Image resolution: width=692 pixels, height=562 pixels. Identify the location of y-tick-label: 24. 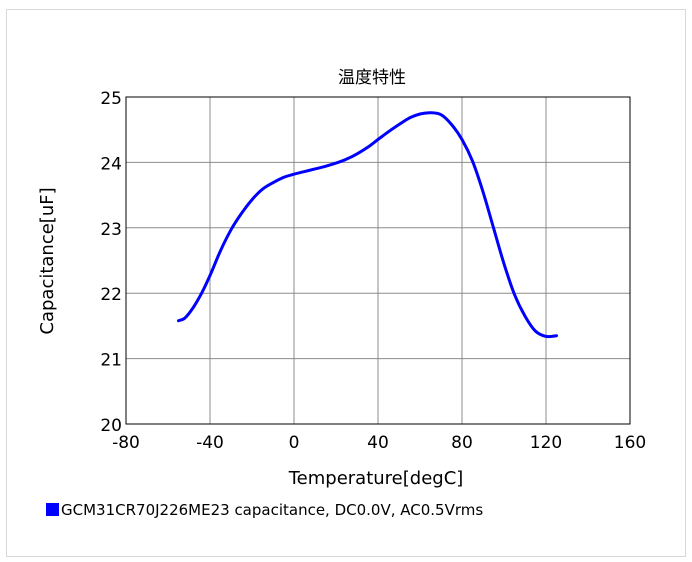
(111, 164).